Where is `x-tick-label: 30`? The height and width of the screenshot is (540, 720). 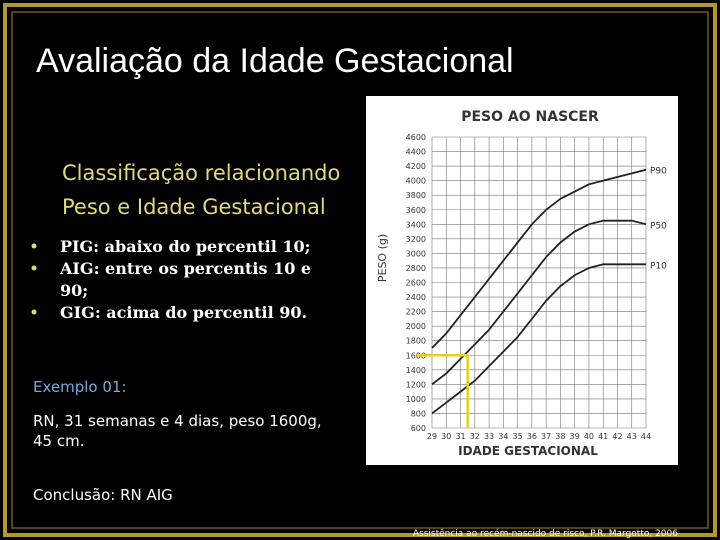
x-tick-label: 30 is located at coordinates (446, 436).